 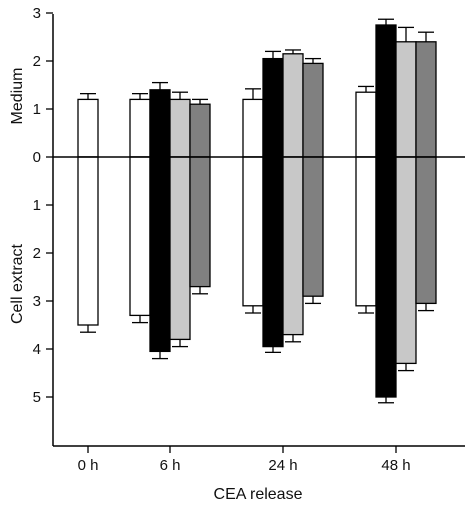 I want to click on y-axis-title-cell-extract: Cell extract, so click(x=17, y=283).